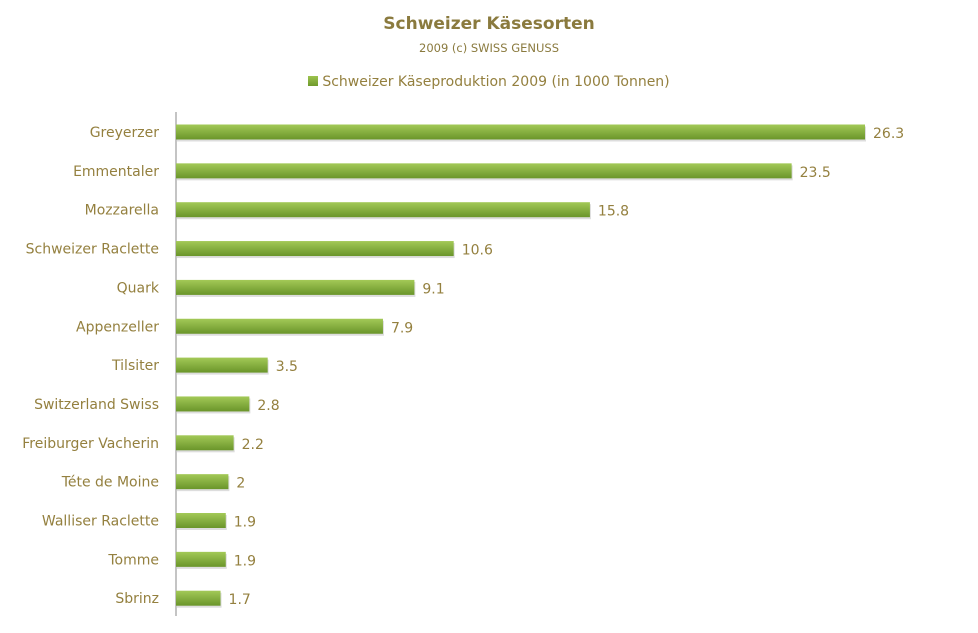  Describe the element at coordinates (313, 81) in the screenshot. I see `legend-swatch` at that location.